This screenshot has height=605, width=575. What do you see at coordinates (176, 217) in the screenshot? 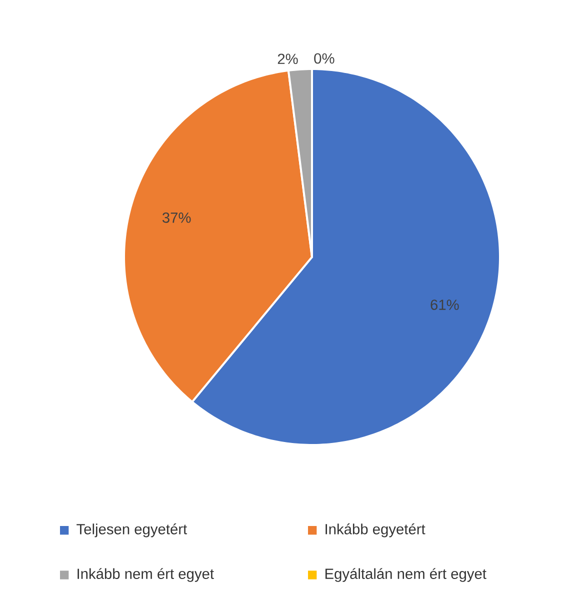
I see `data-label: 37%` at bounding box center [176, 217].